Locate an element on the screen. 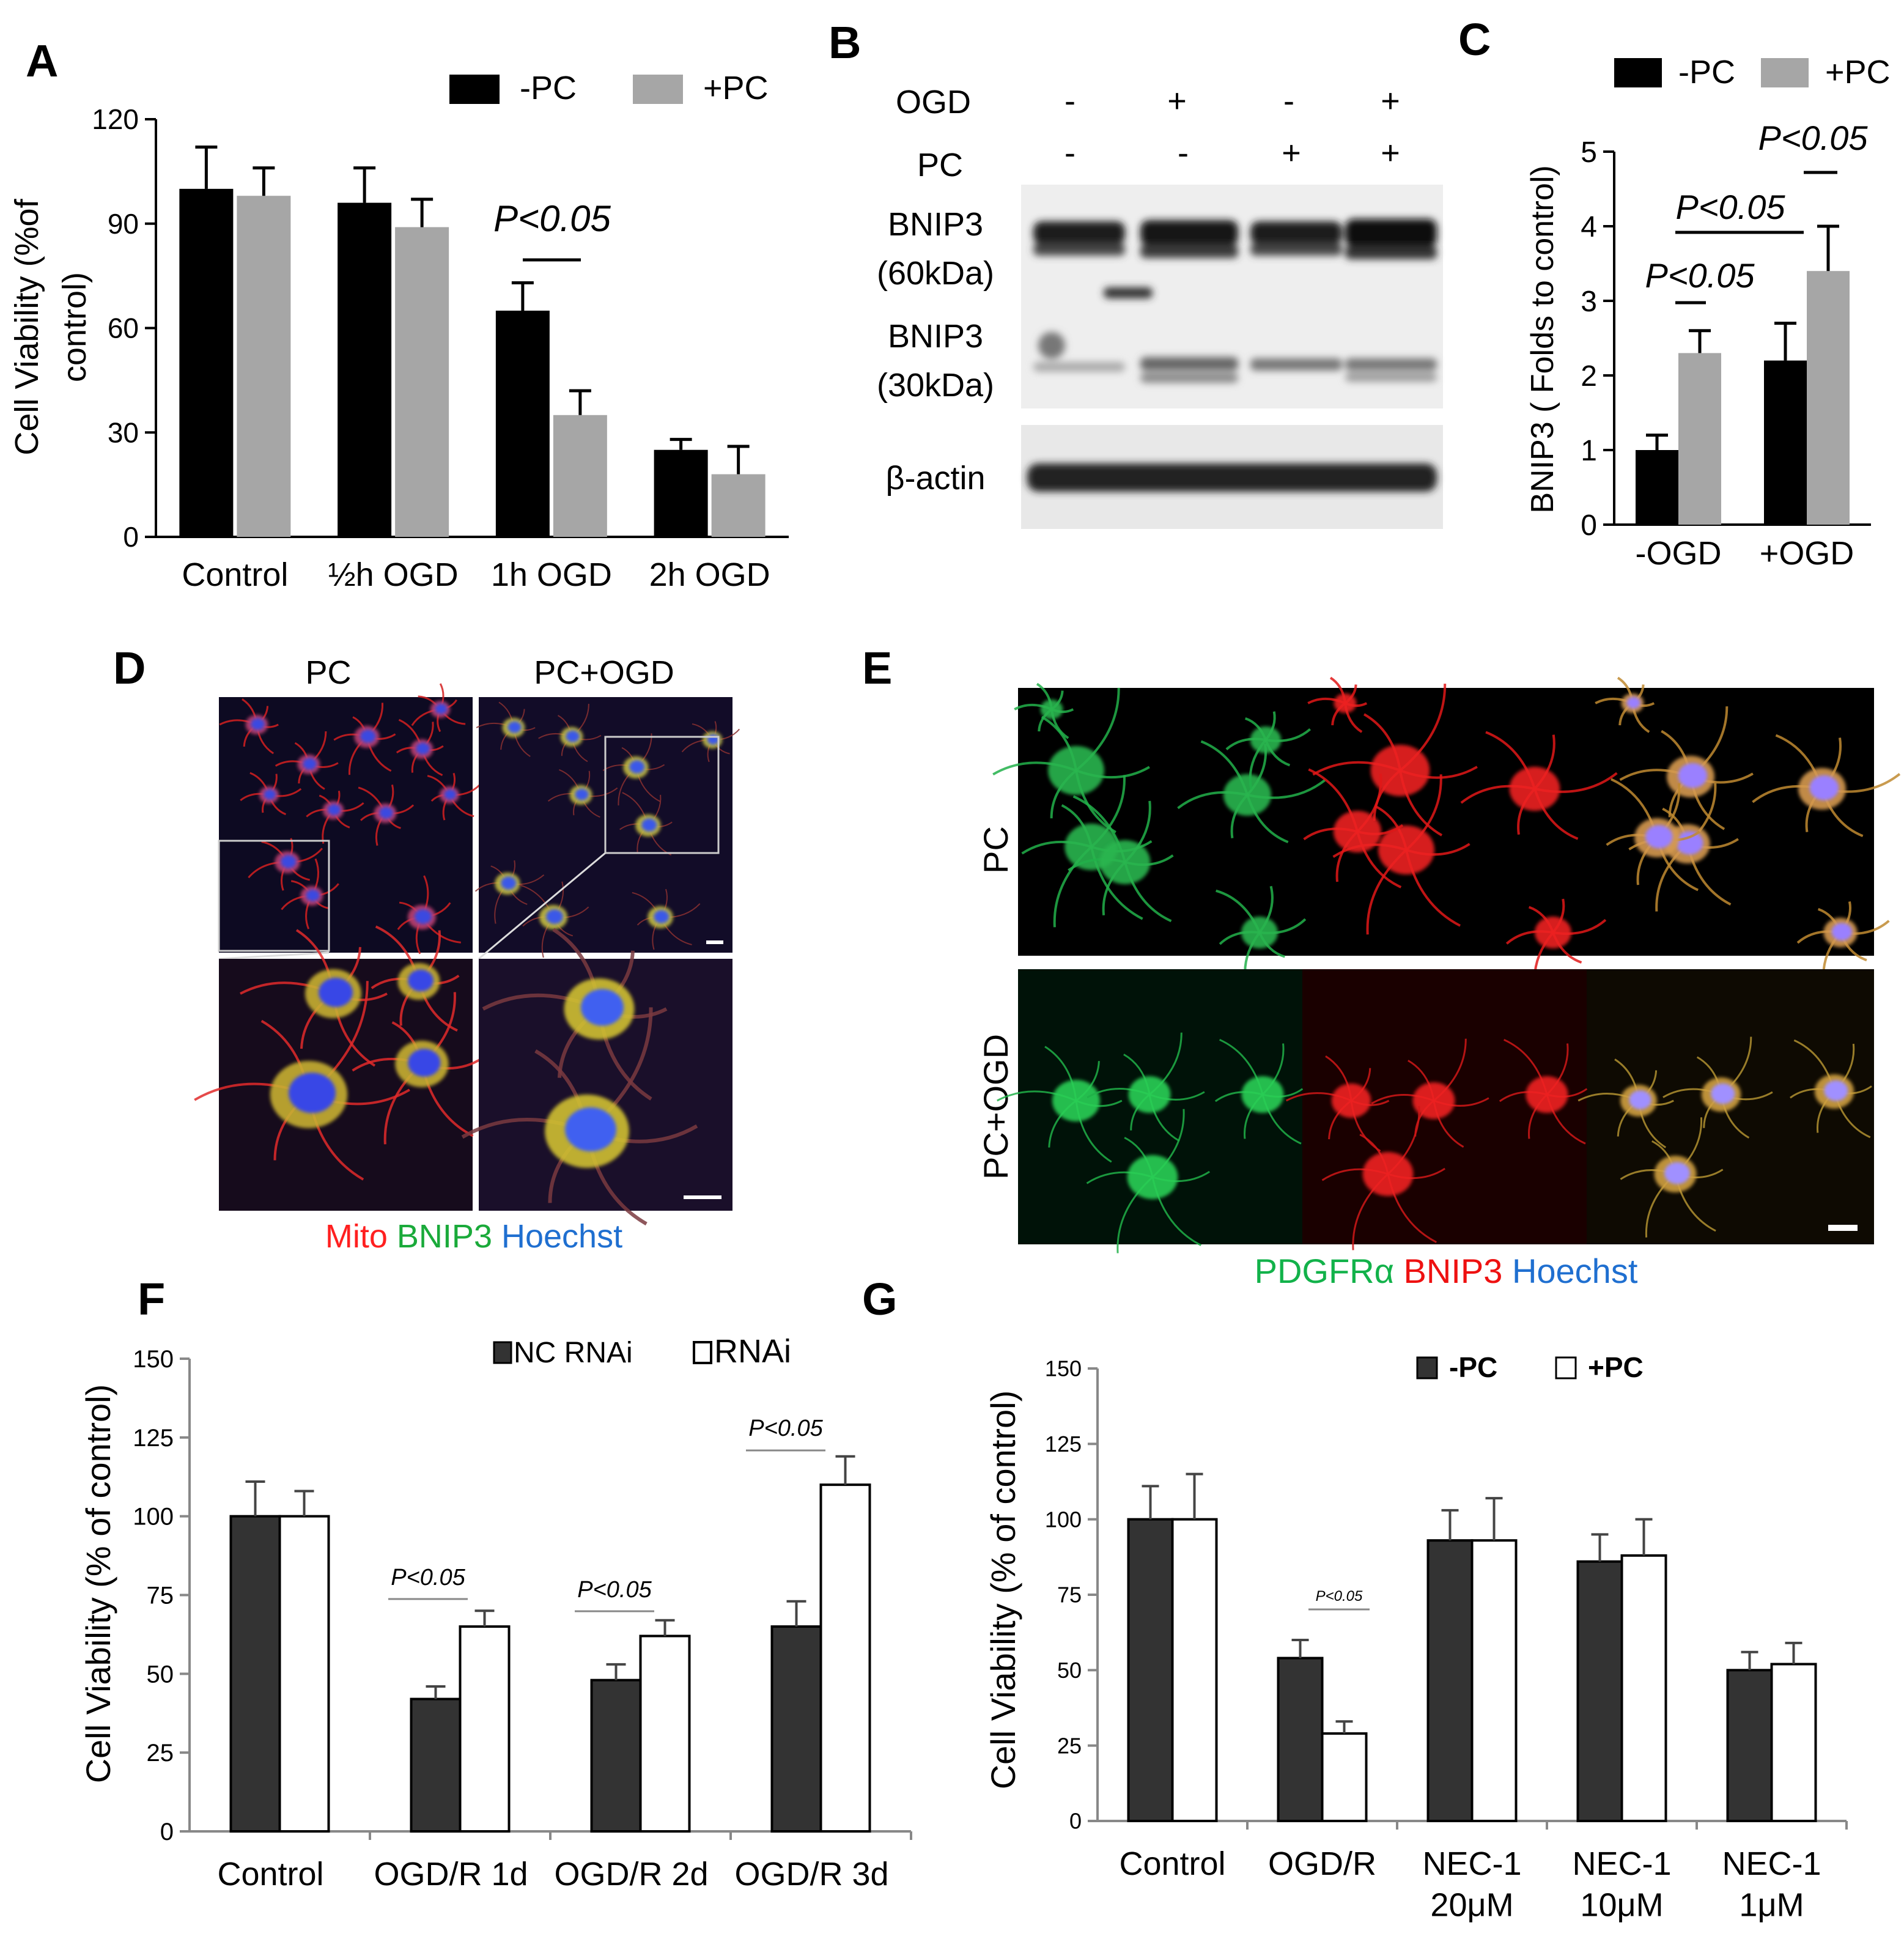 This screenshot has height=1950, width=1904. f-xtick-label-1: OGD/R 1d is located at coordinates (451, 1874).